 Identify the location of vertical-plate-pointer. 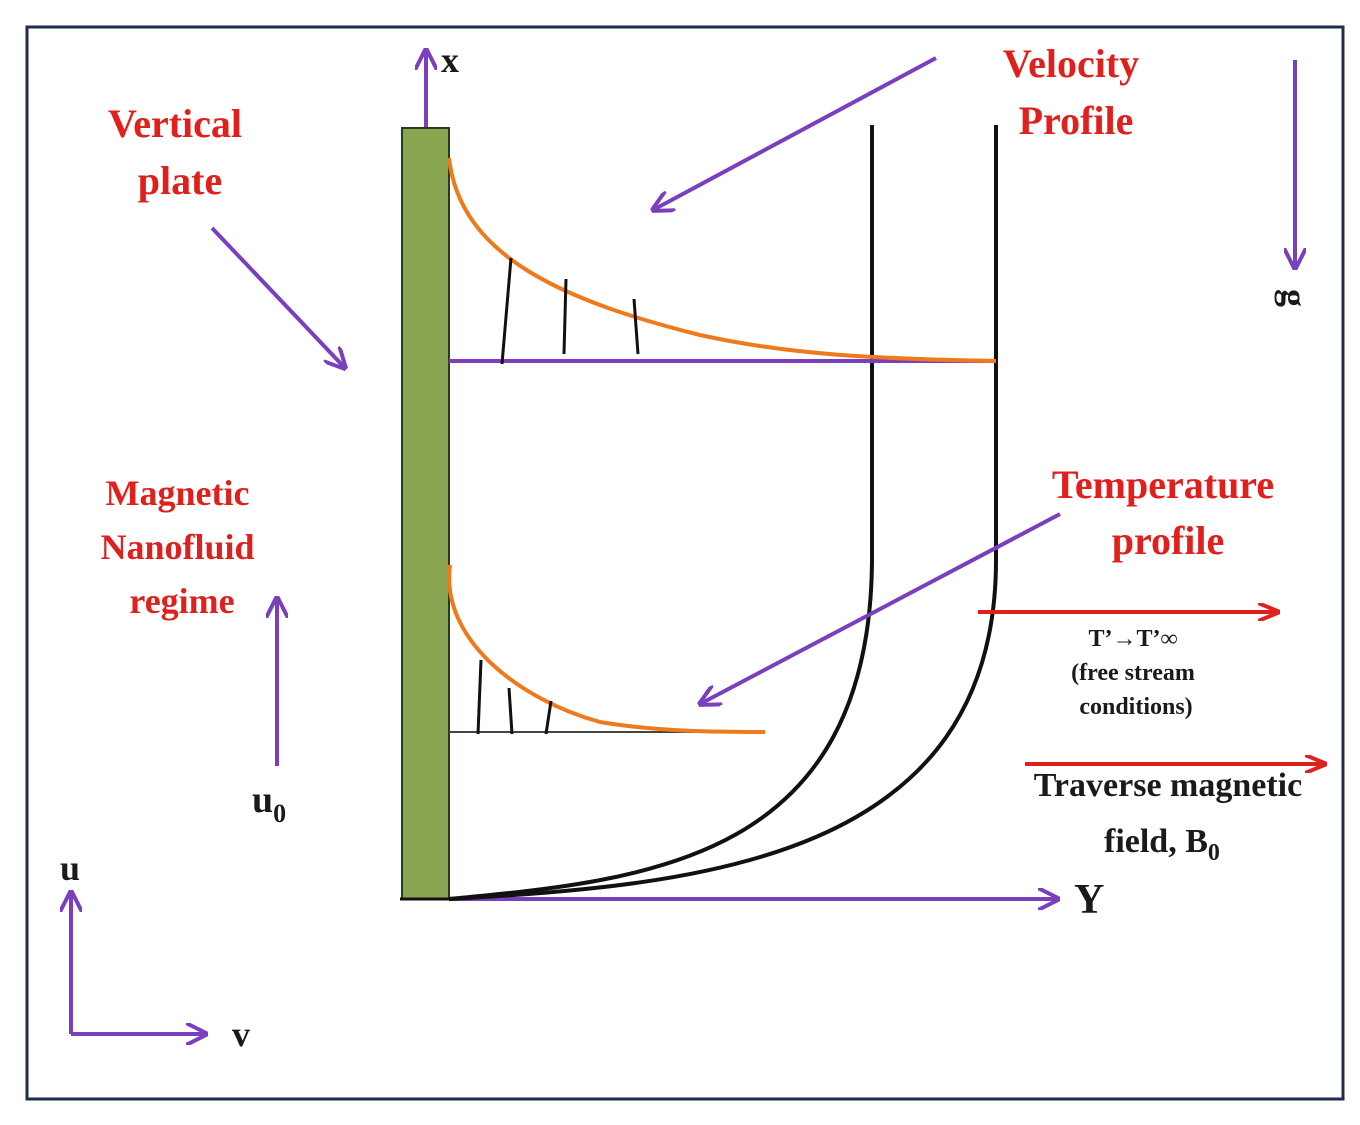
(277, 297).